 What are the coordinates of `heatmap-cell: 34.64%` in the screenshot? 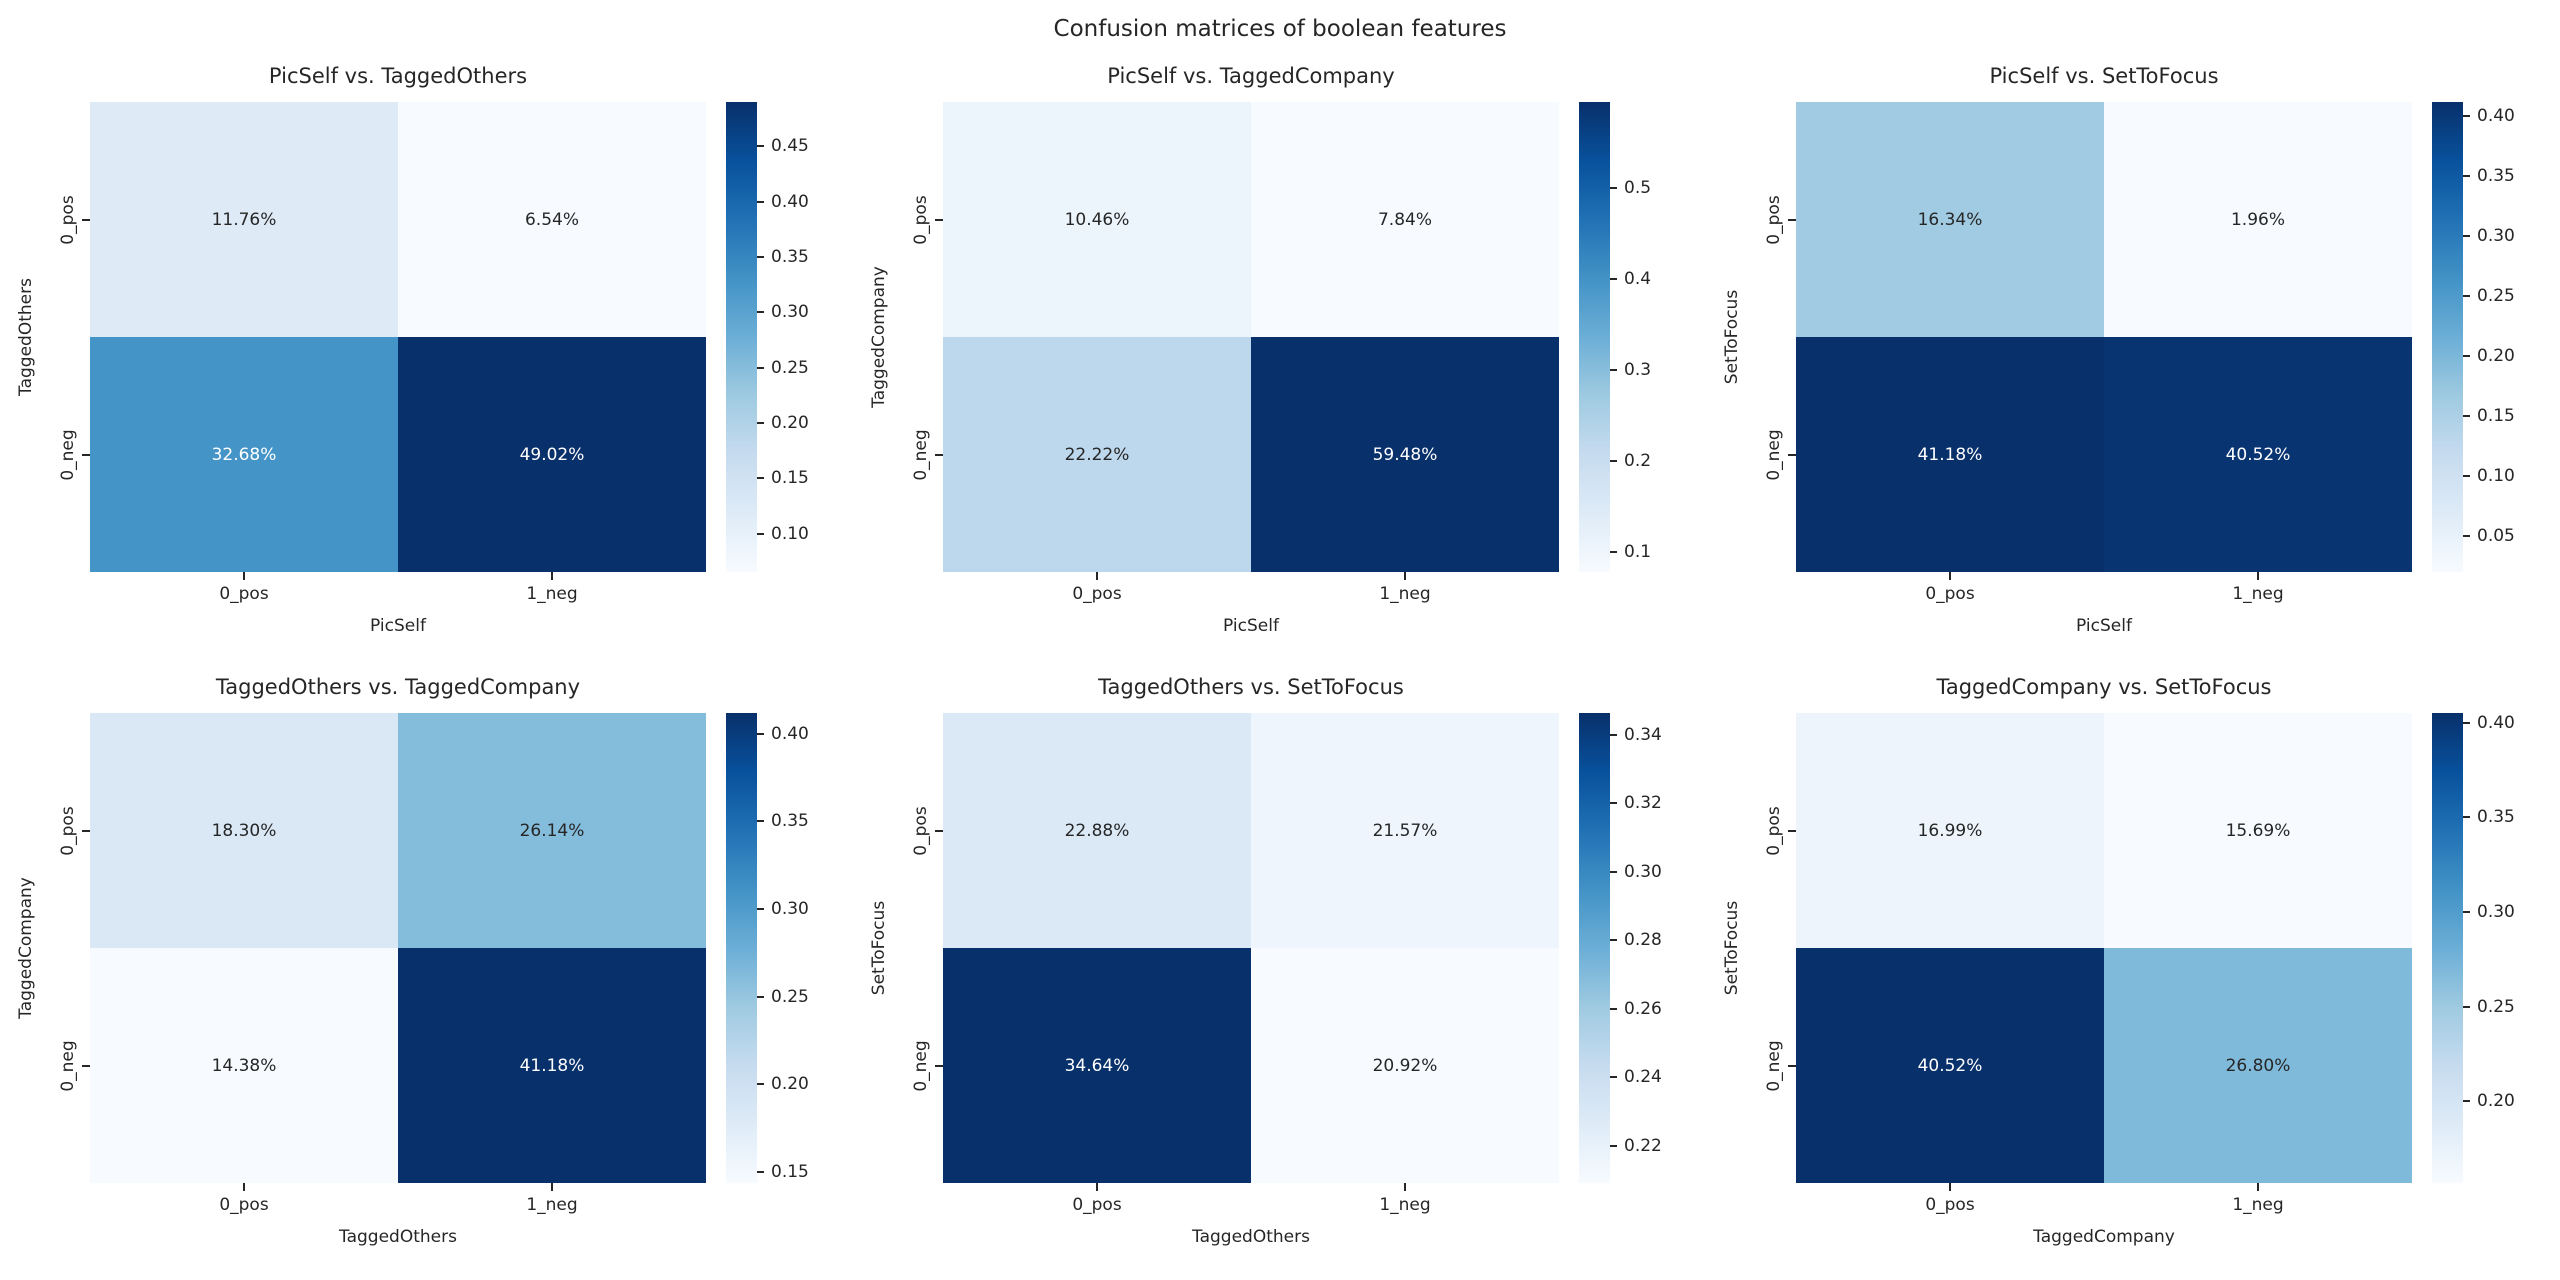 It's located at (1097, 1065).